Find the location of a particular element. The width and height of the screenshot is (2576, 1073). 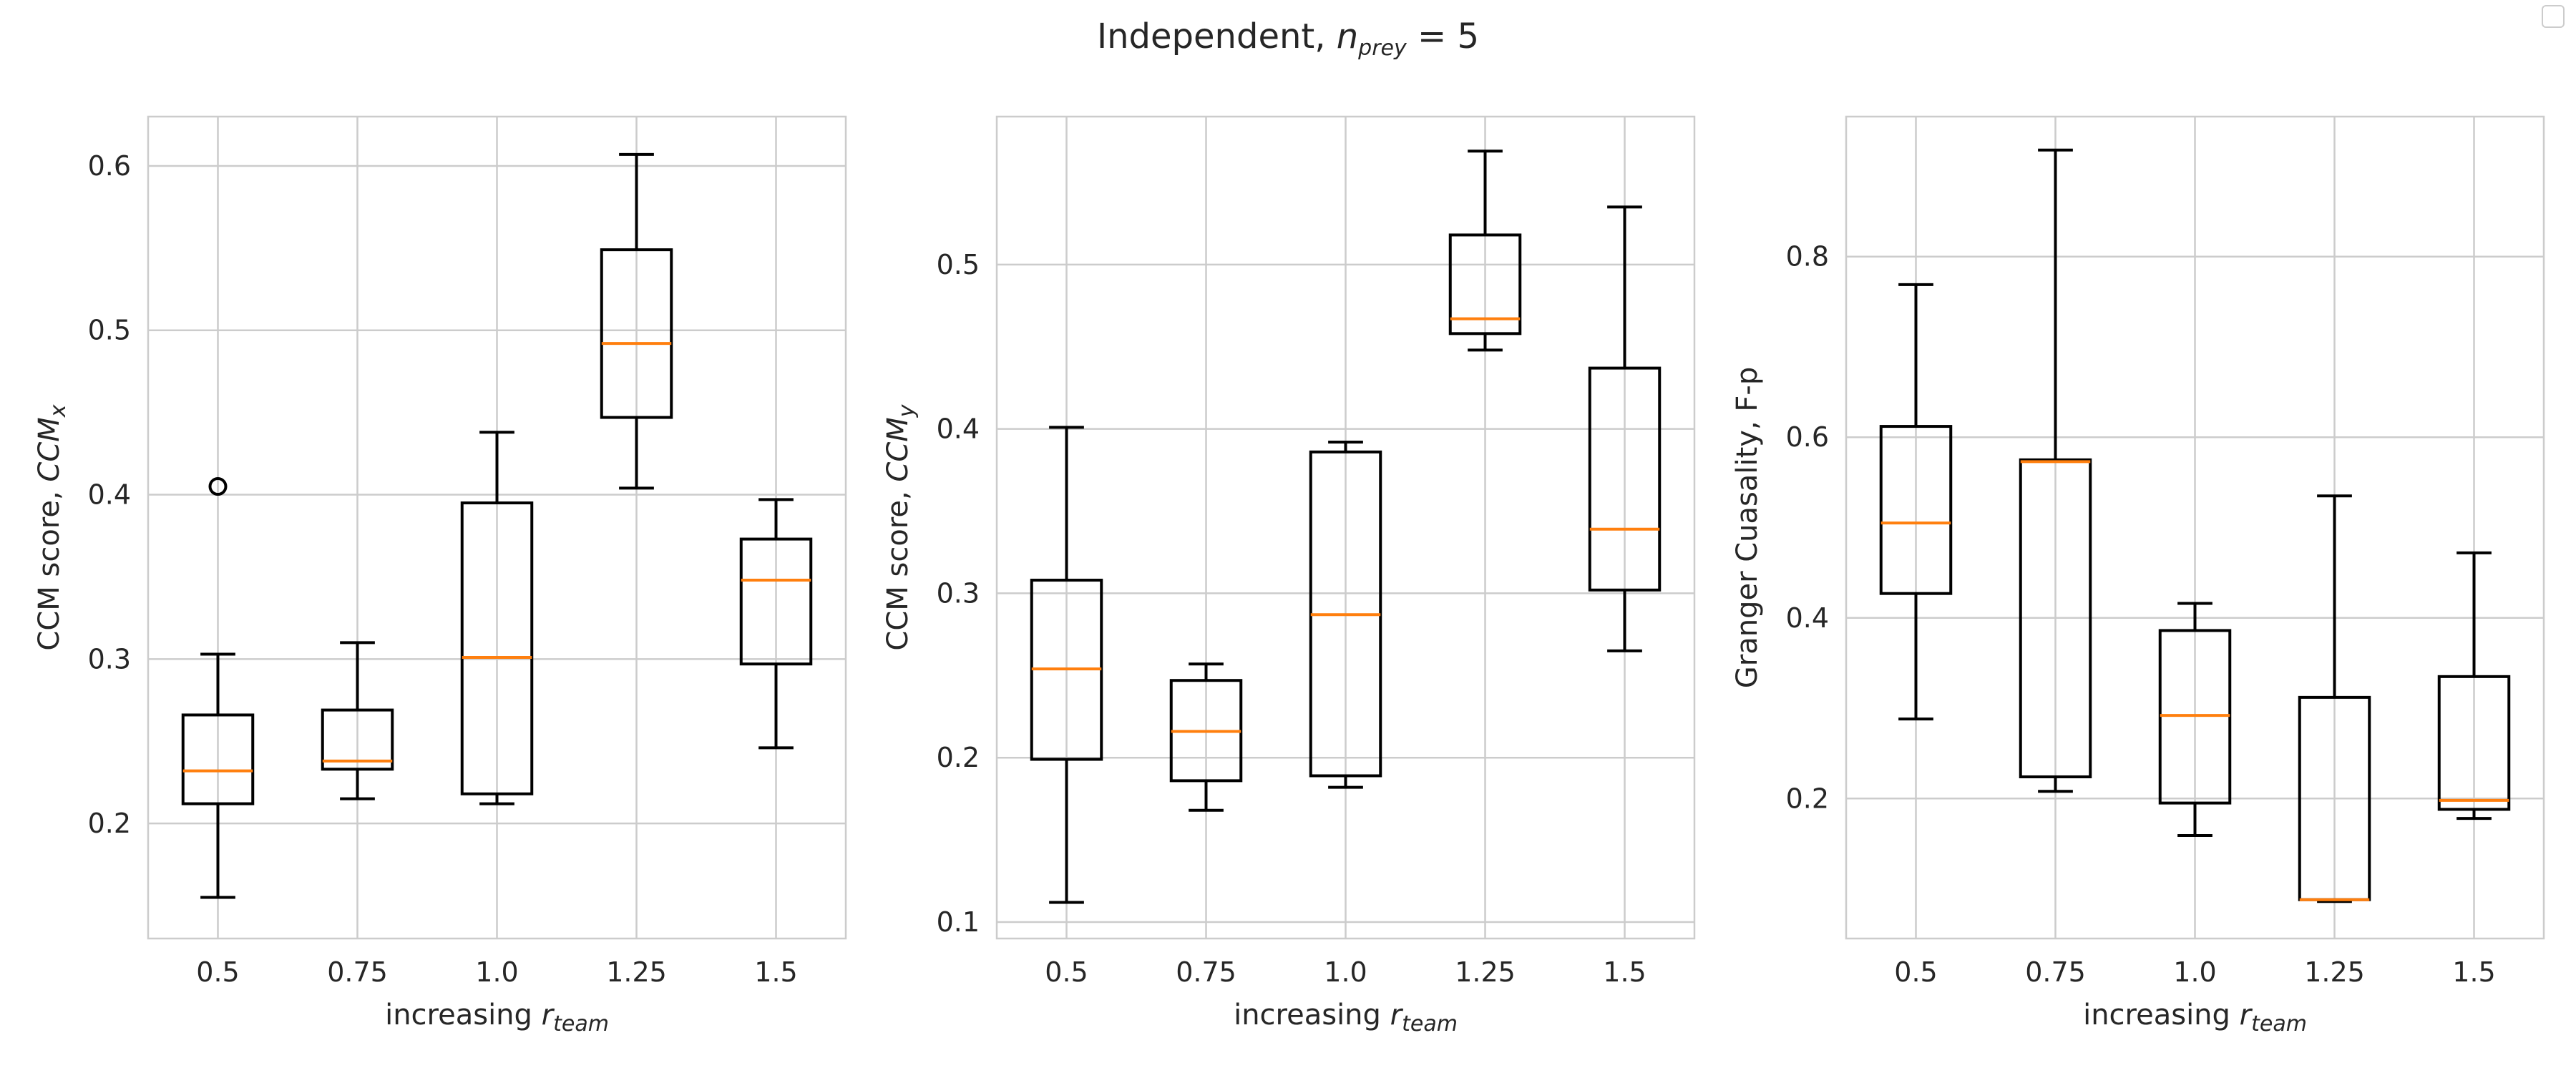

legend-box is located at coordinates (2553, 16).